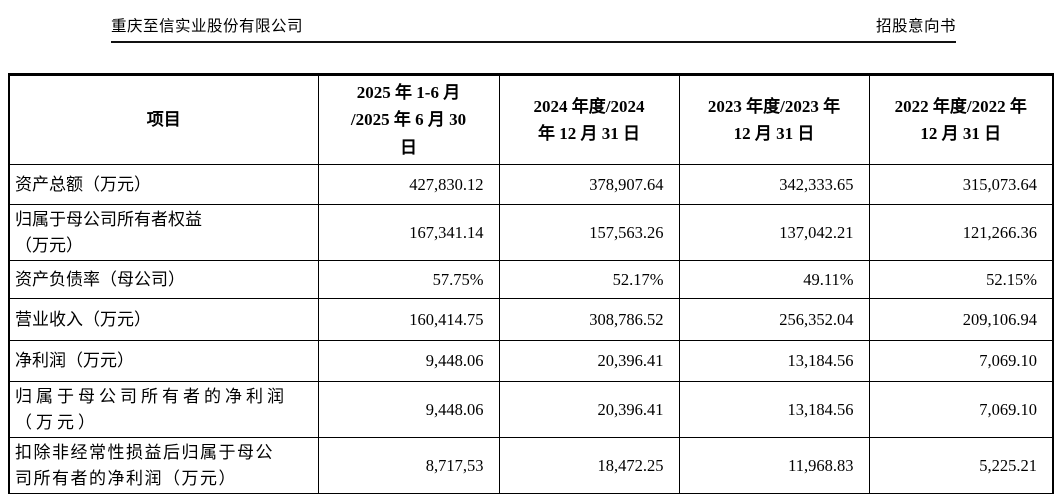 This screenshot has width=1059, height=494. Describe the element at coordinates (774, 319) in the screenshot. I see `value-cell: 256,352.04` at that location.